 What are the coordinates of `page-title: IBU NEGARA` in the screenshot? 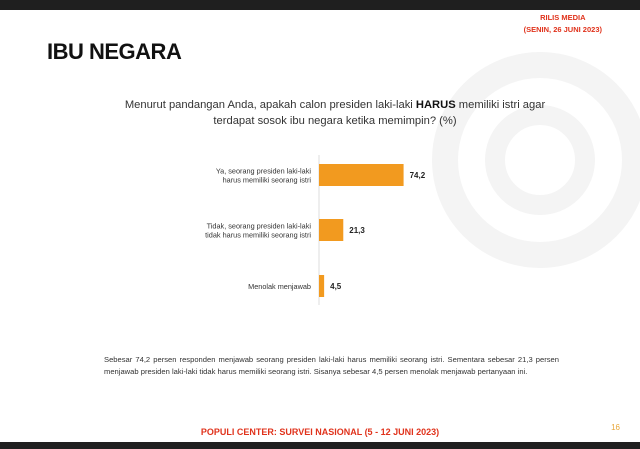 It's located at (114, 51).